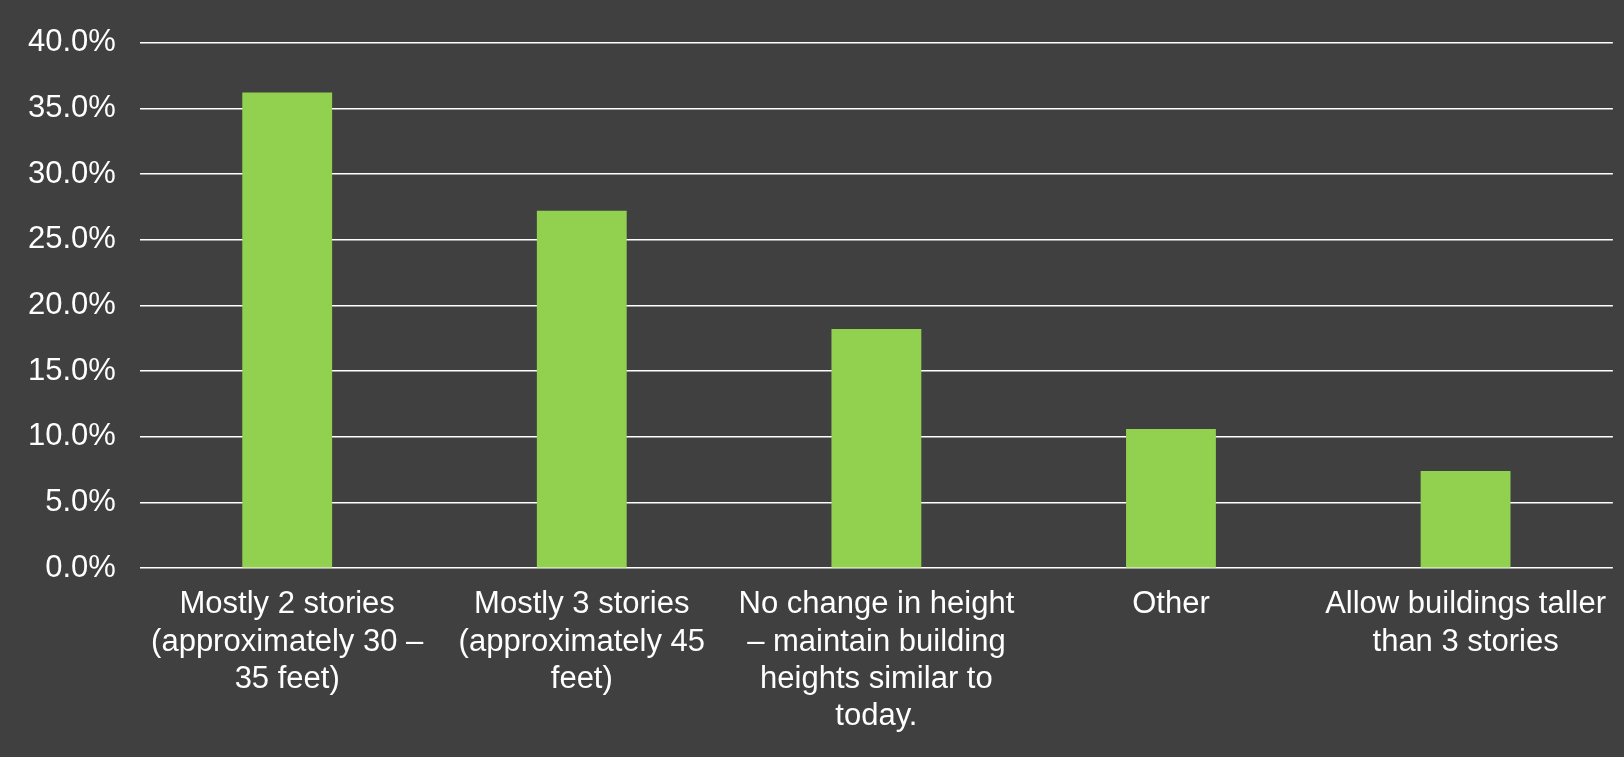 Image resolution: width=1624 pixels, height=757 pixels. I want to click on x-tick-label: Allow buildings taller than 3 stories, so click(1466, 621).